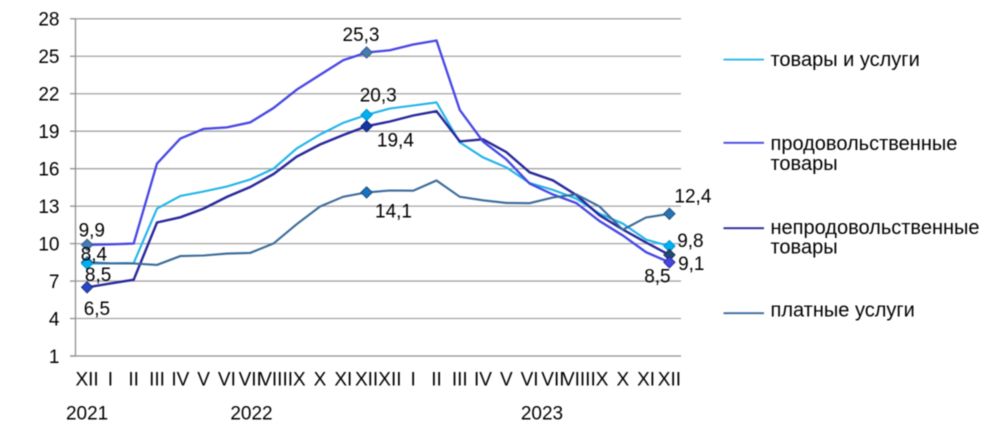 This screenshot has height=435, width=1000. I want to click on svg-text: 13, so click(48, 207).